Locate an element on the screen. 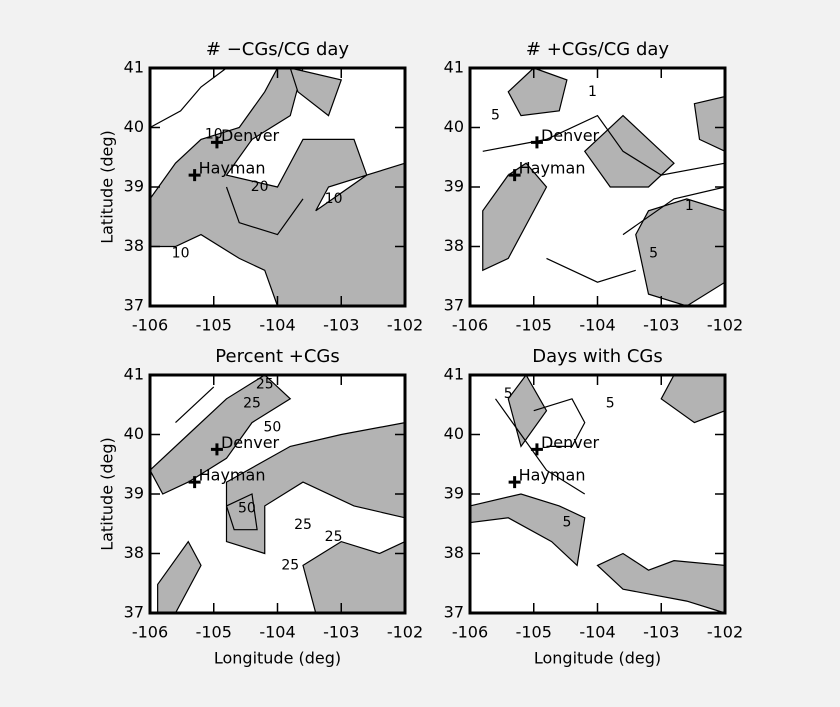 Image resolution: width=840 pixels, height=707 pixels. contour-label: 20 is located at coordinates (260, 187).